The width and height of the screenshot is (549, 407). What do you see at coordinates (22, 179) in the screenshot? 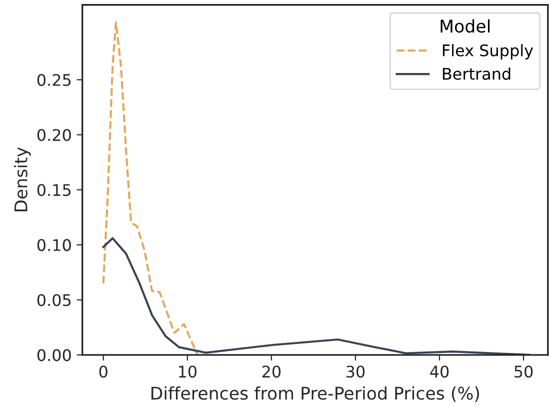
I see `y-axis-title: Density` at bounding box center [22, 179].